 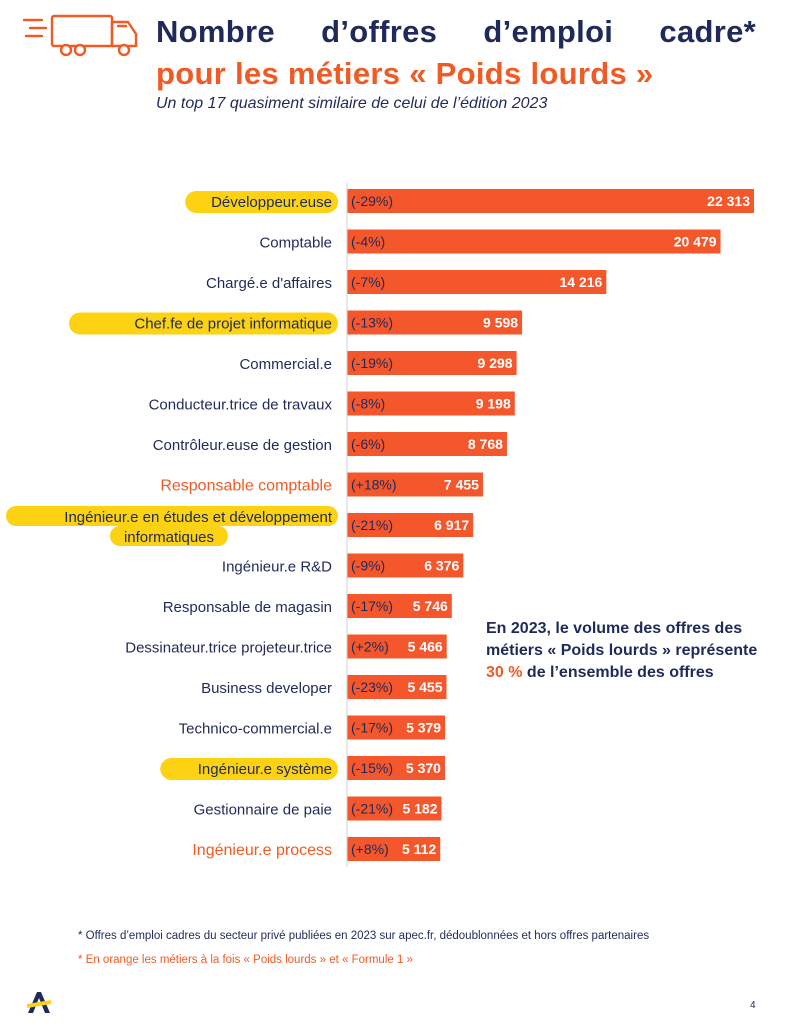 I want to click on value-label: 6 917, so click(x=451, y=525).